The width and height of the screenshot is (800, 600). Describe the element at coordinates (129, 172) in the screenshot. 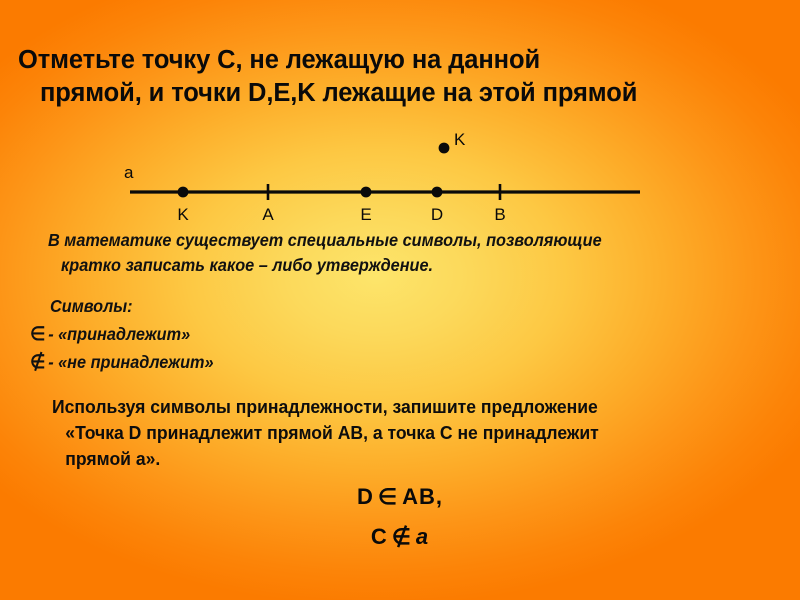

I see `line-label-a: a` at that location.